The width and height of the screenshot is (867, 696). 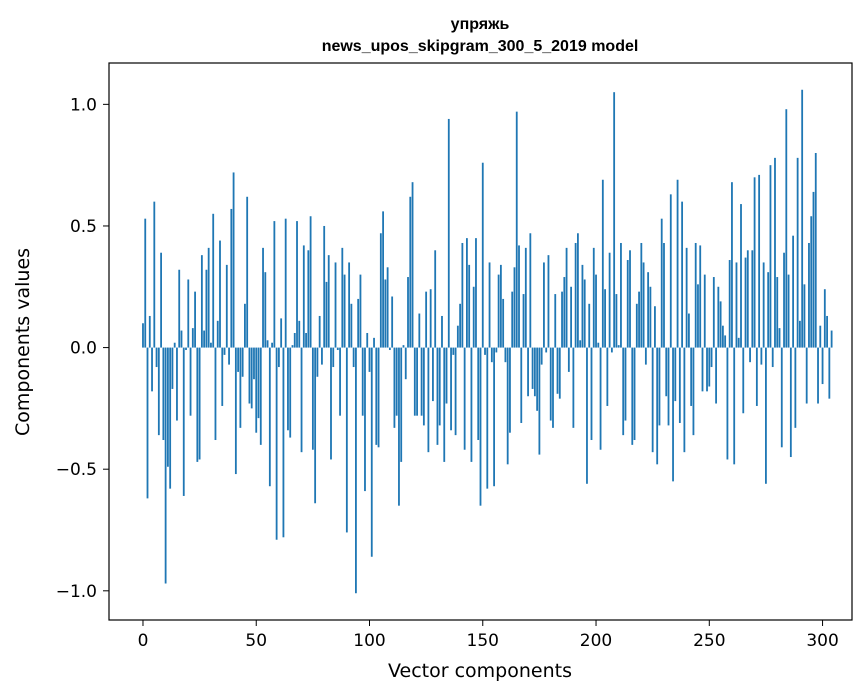 What do you see at coordinates (76, 592) in the screenshot?
I see `y-tick-label: −1.0` at bounding box center [76, 592].